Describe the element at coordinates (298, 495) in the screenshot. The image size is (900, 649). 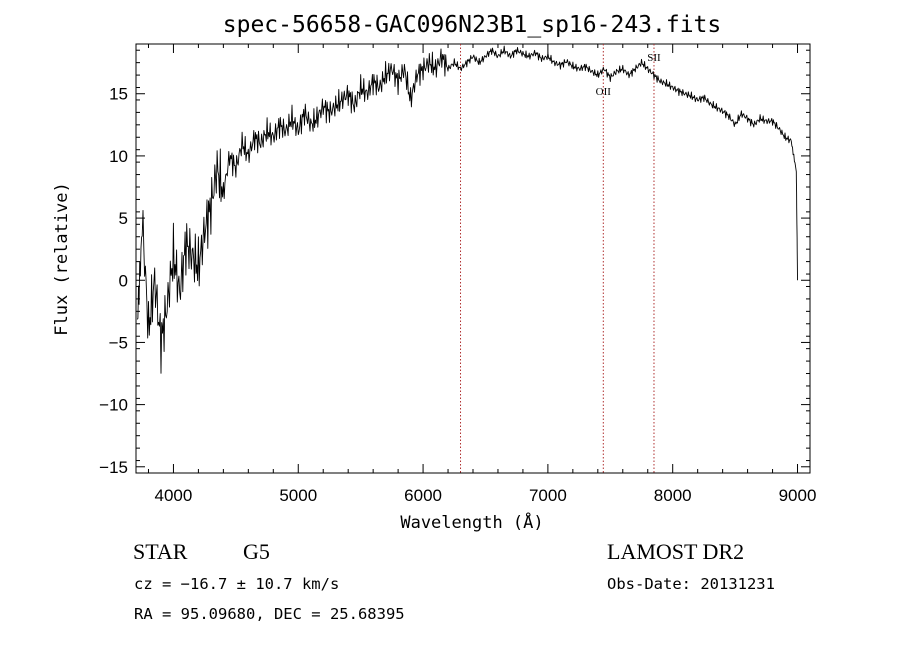
I see `x-tick-label: 5000` at that location.